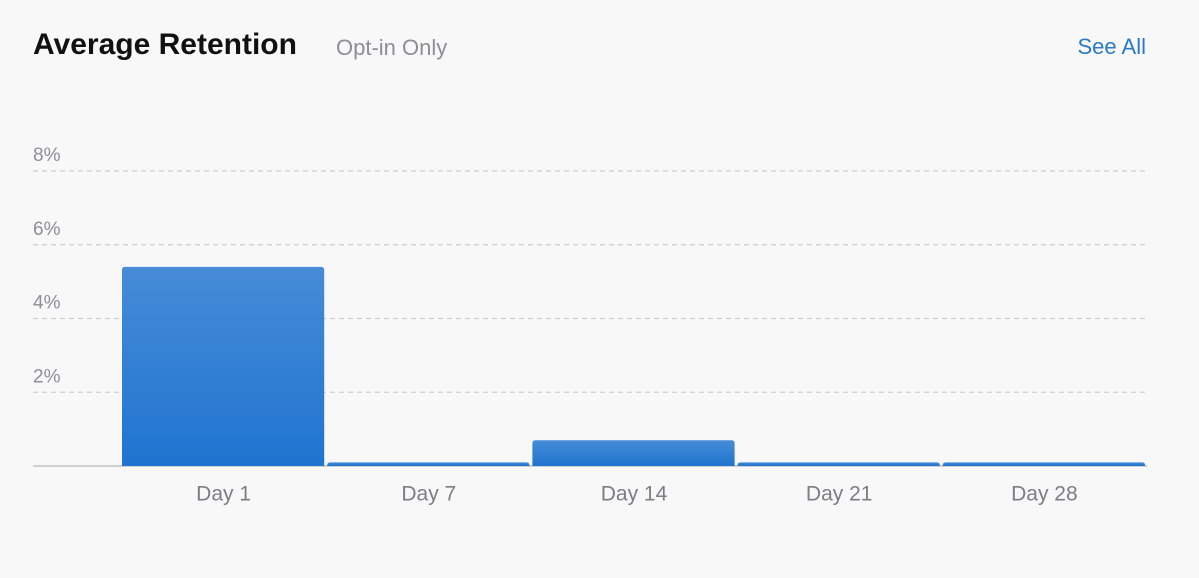 This screenshot has height=578, width=1199. Describe the element at coordinates (223, 494) in the screenshot. I see `x-tick-label: Day 1` at that location.